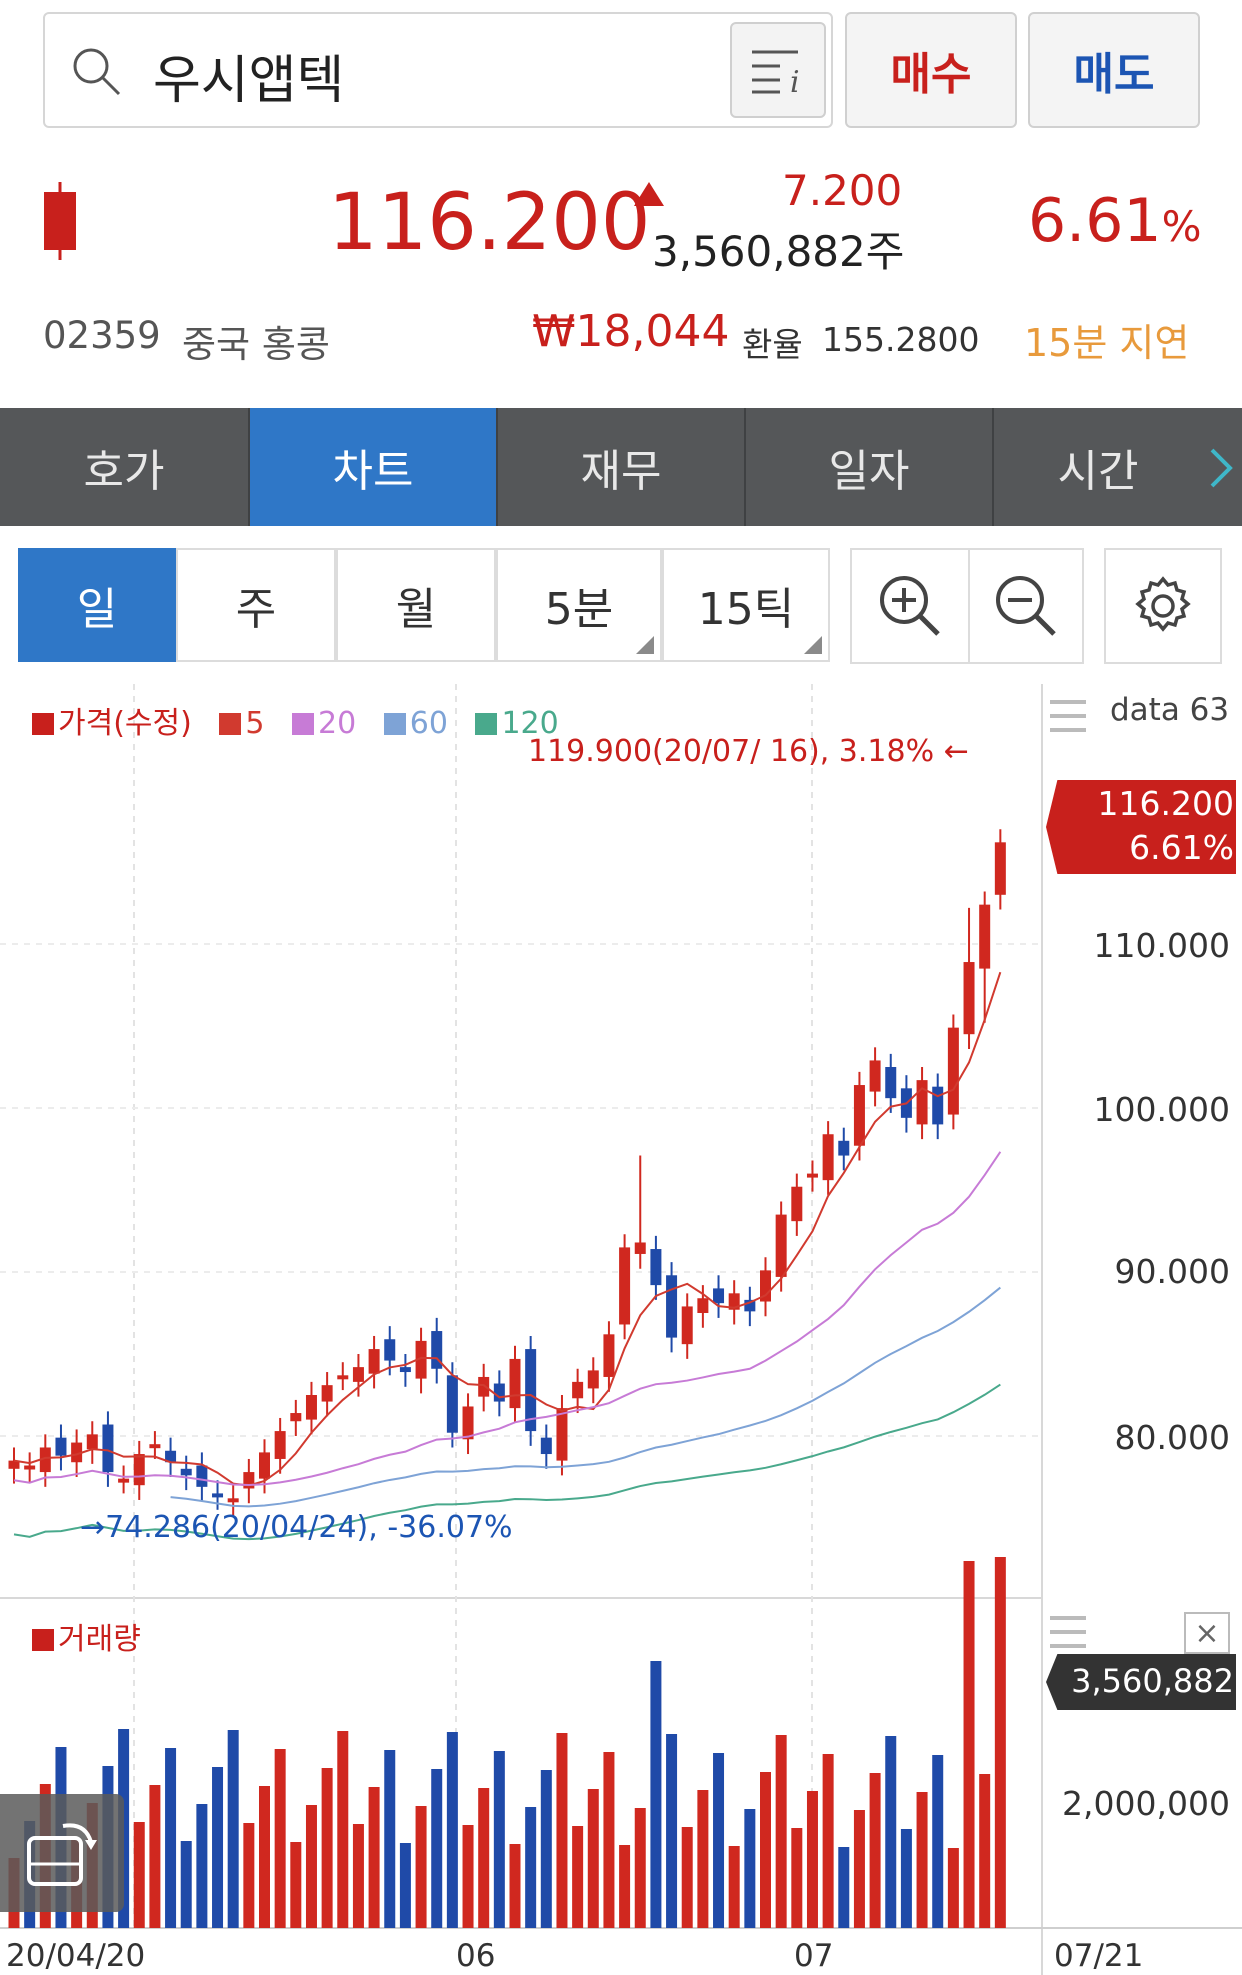 This screenshot has width=1242, height=1975. Describe the element at coordinates (416, 605) in the screenshot. I see `period-month: 월` at that location.